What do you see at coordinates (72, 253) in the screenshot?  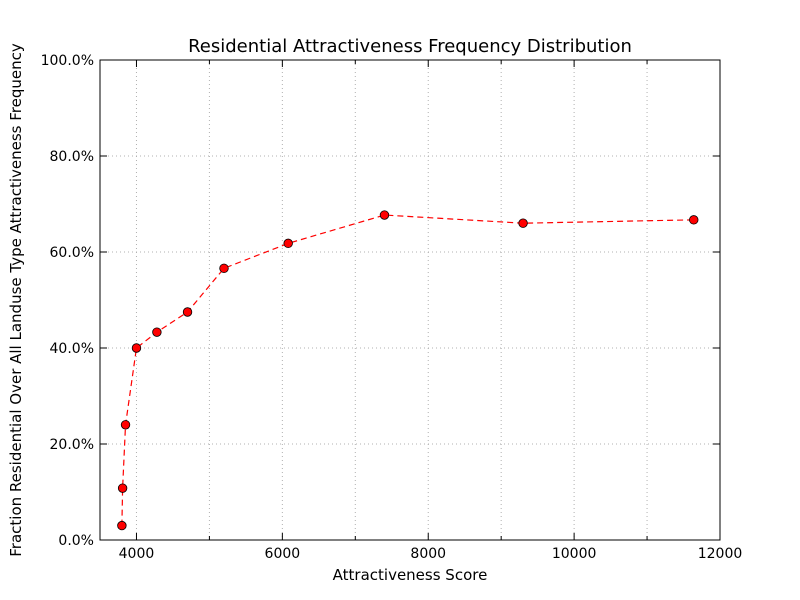 I see `y-tick-label: 60.0%` at bounding box center [72, 253].